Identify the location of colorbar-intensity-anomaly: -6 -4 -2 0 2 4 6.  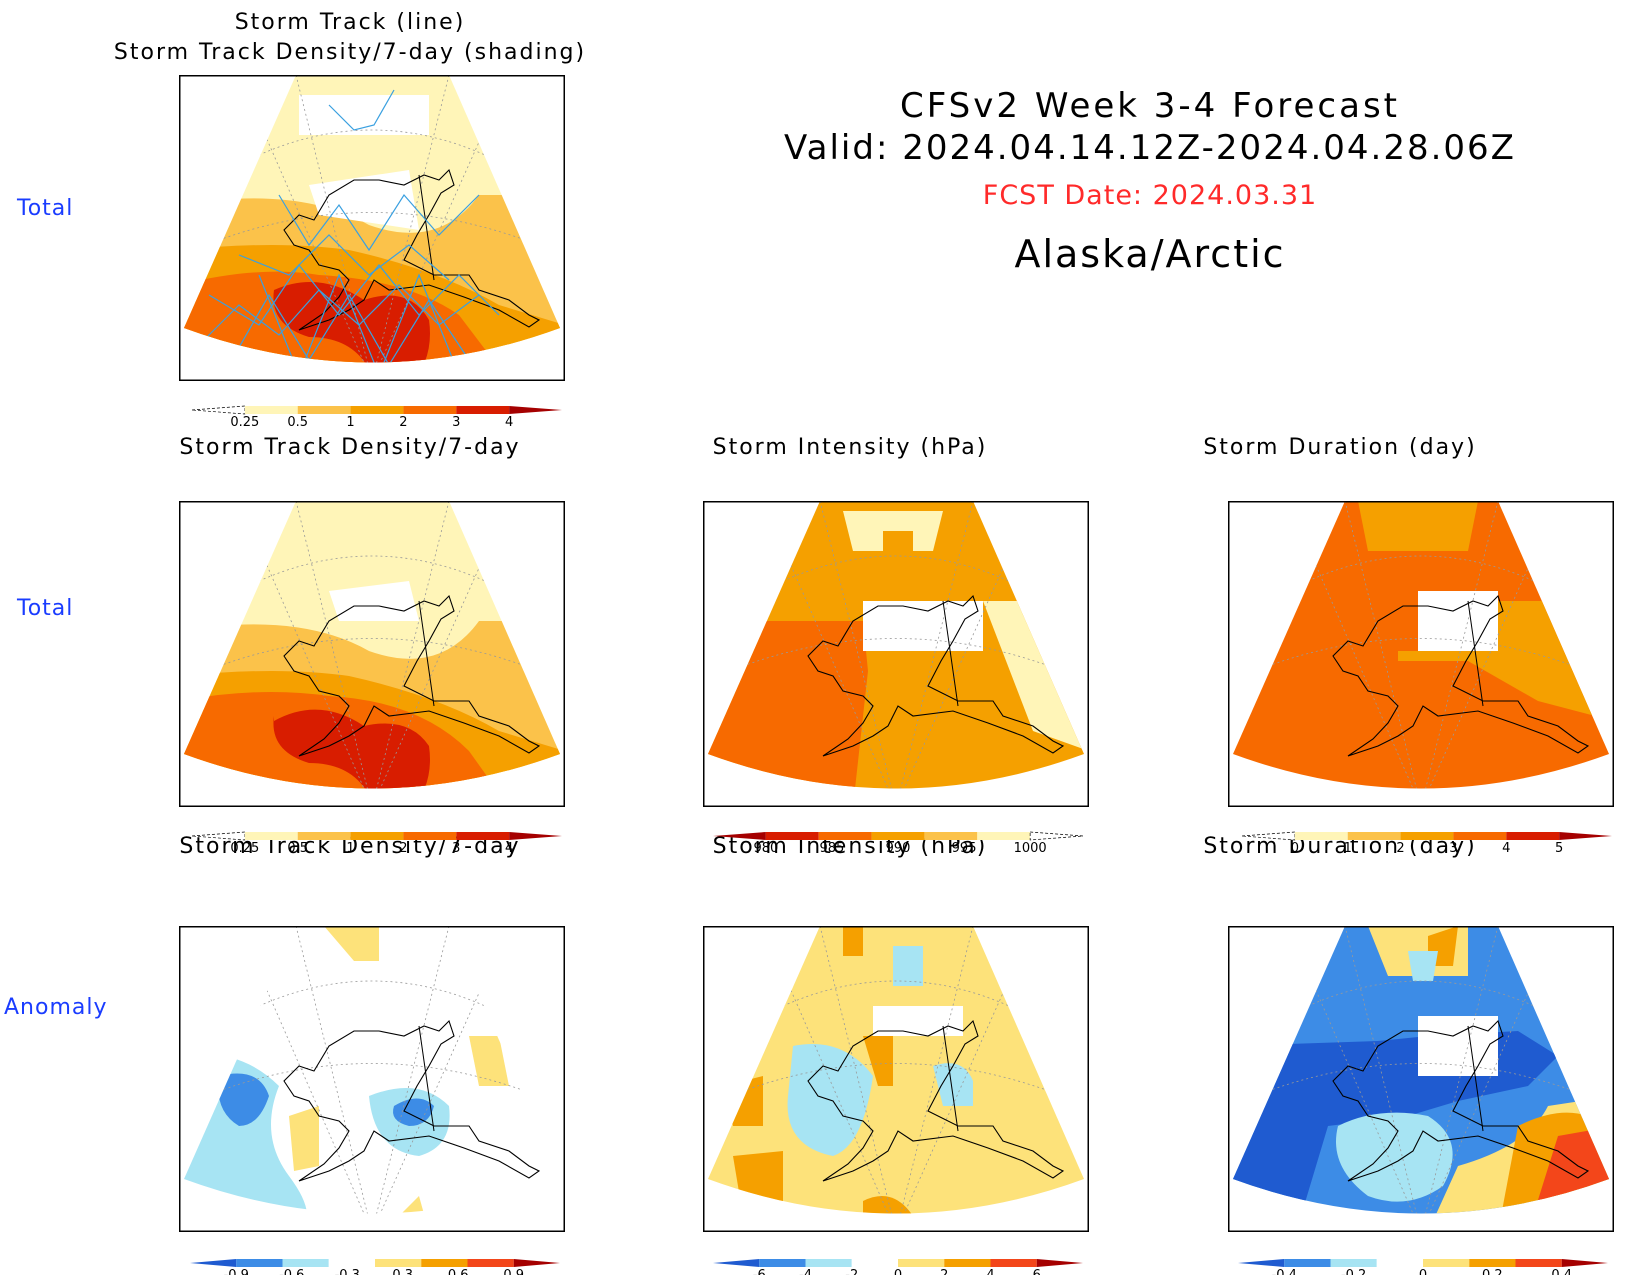
(898, 1267).